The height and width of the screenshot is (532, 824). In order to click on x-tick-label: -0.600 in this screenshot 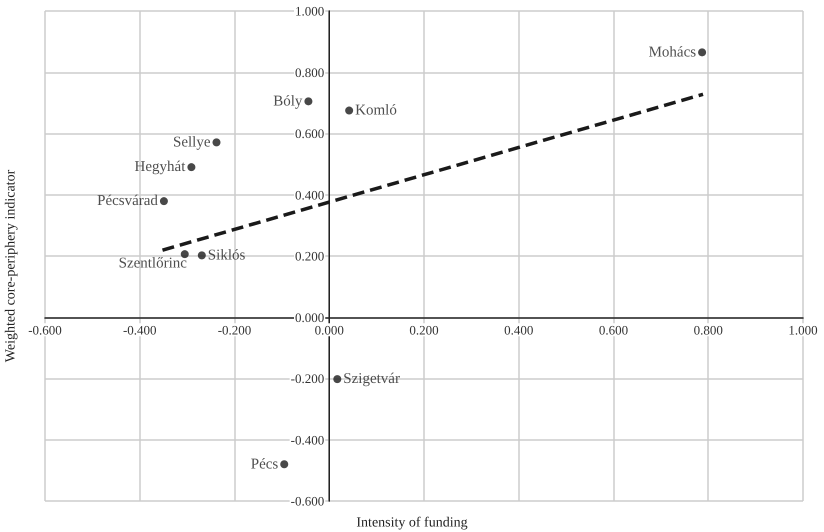, I will do `click(45, 330)`.